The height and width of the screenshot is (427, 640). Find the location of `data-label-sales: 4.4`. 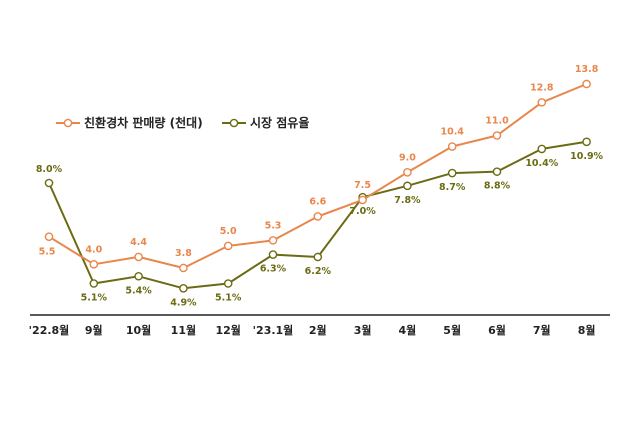

data-label-sales: 4.4 is located at coordinates (138, 242).